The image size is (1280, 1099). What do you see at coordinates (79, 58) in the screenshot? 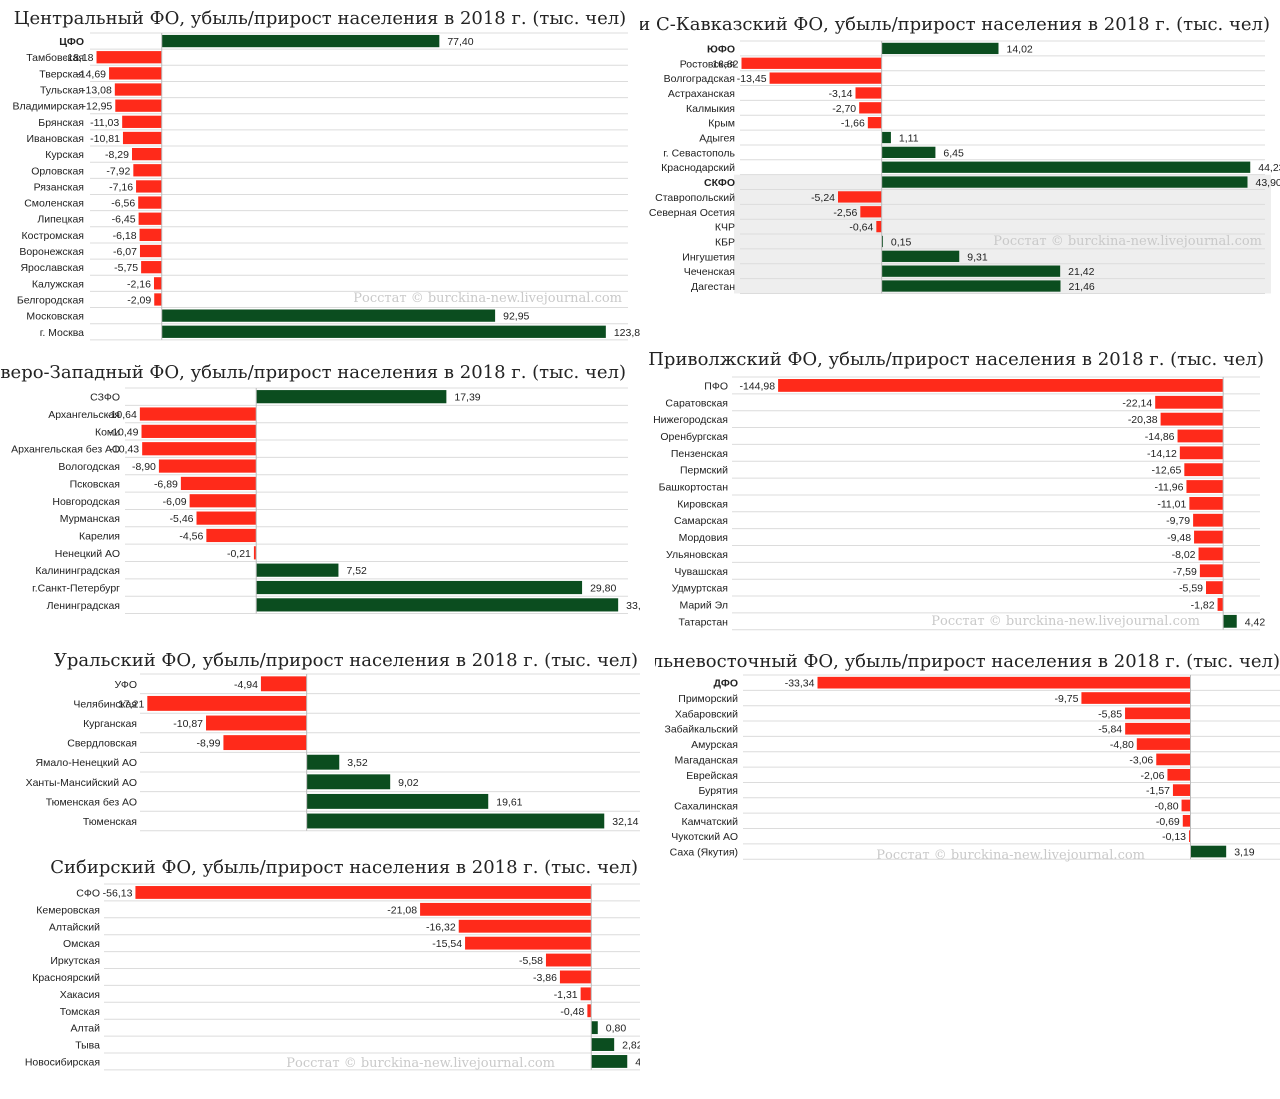
I see `value-label: -18,18` at bounding box center [79, 58].